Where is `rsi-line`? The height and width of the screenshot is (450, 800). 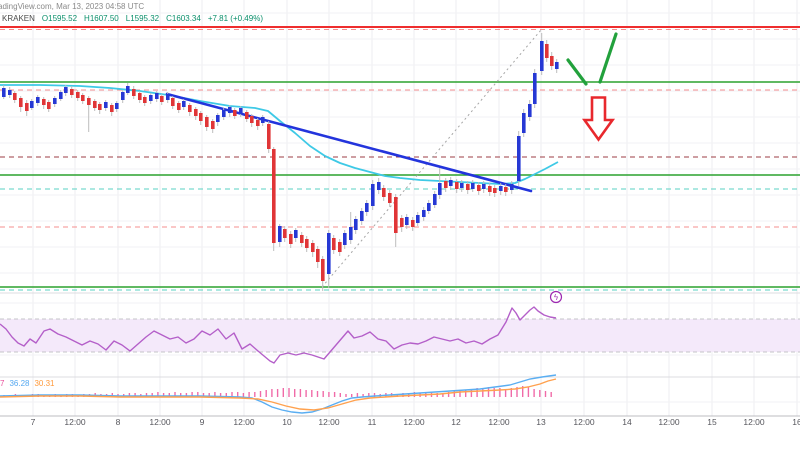 rsi-line is located at coordinates (278, 335).